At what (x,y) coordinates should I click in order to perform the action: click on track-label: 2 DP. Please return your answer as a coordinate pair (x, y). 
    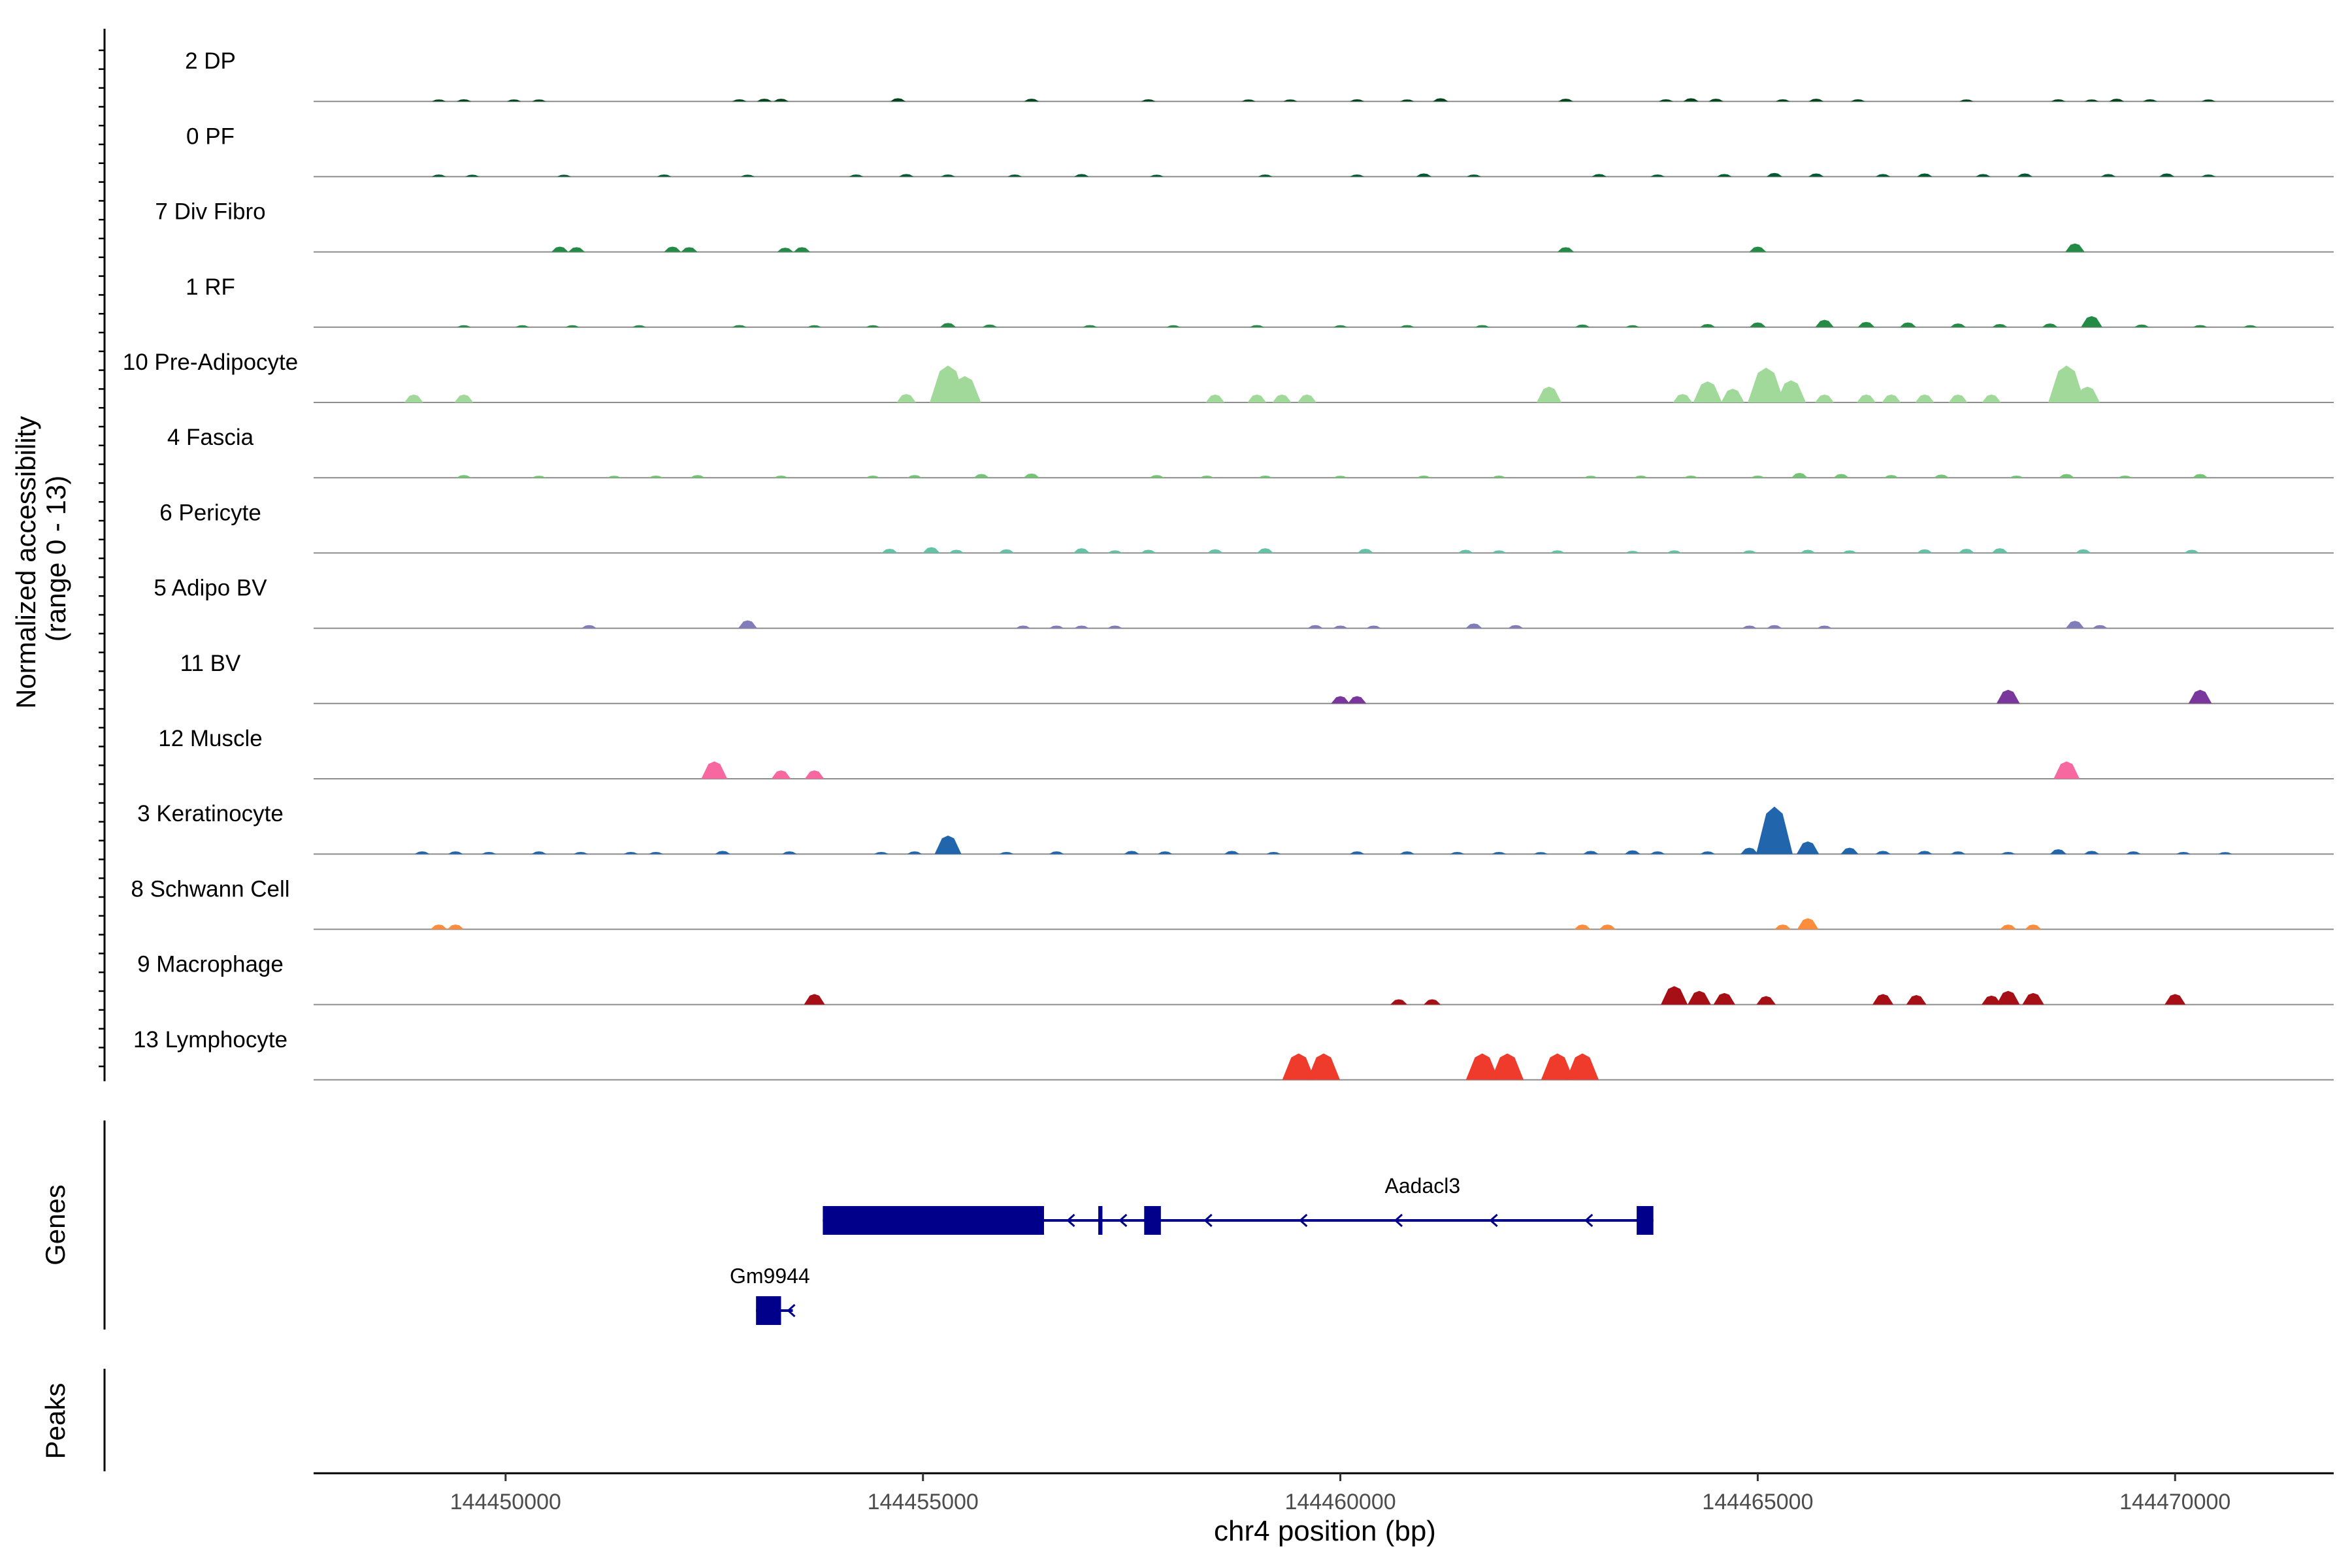
    Looking at the image, I should click on (210, 61).